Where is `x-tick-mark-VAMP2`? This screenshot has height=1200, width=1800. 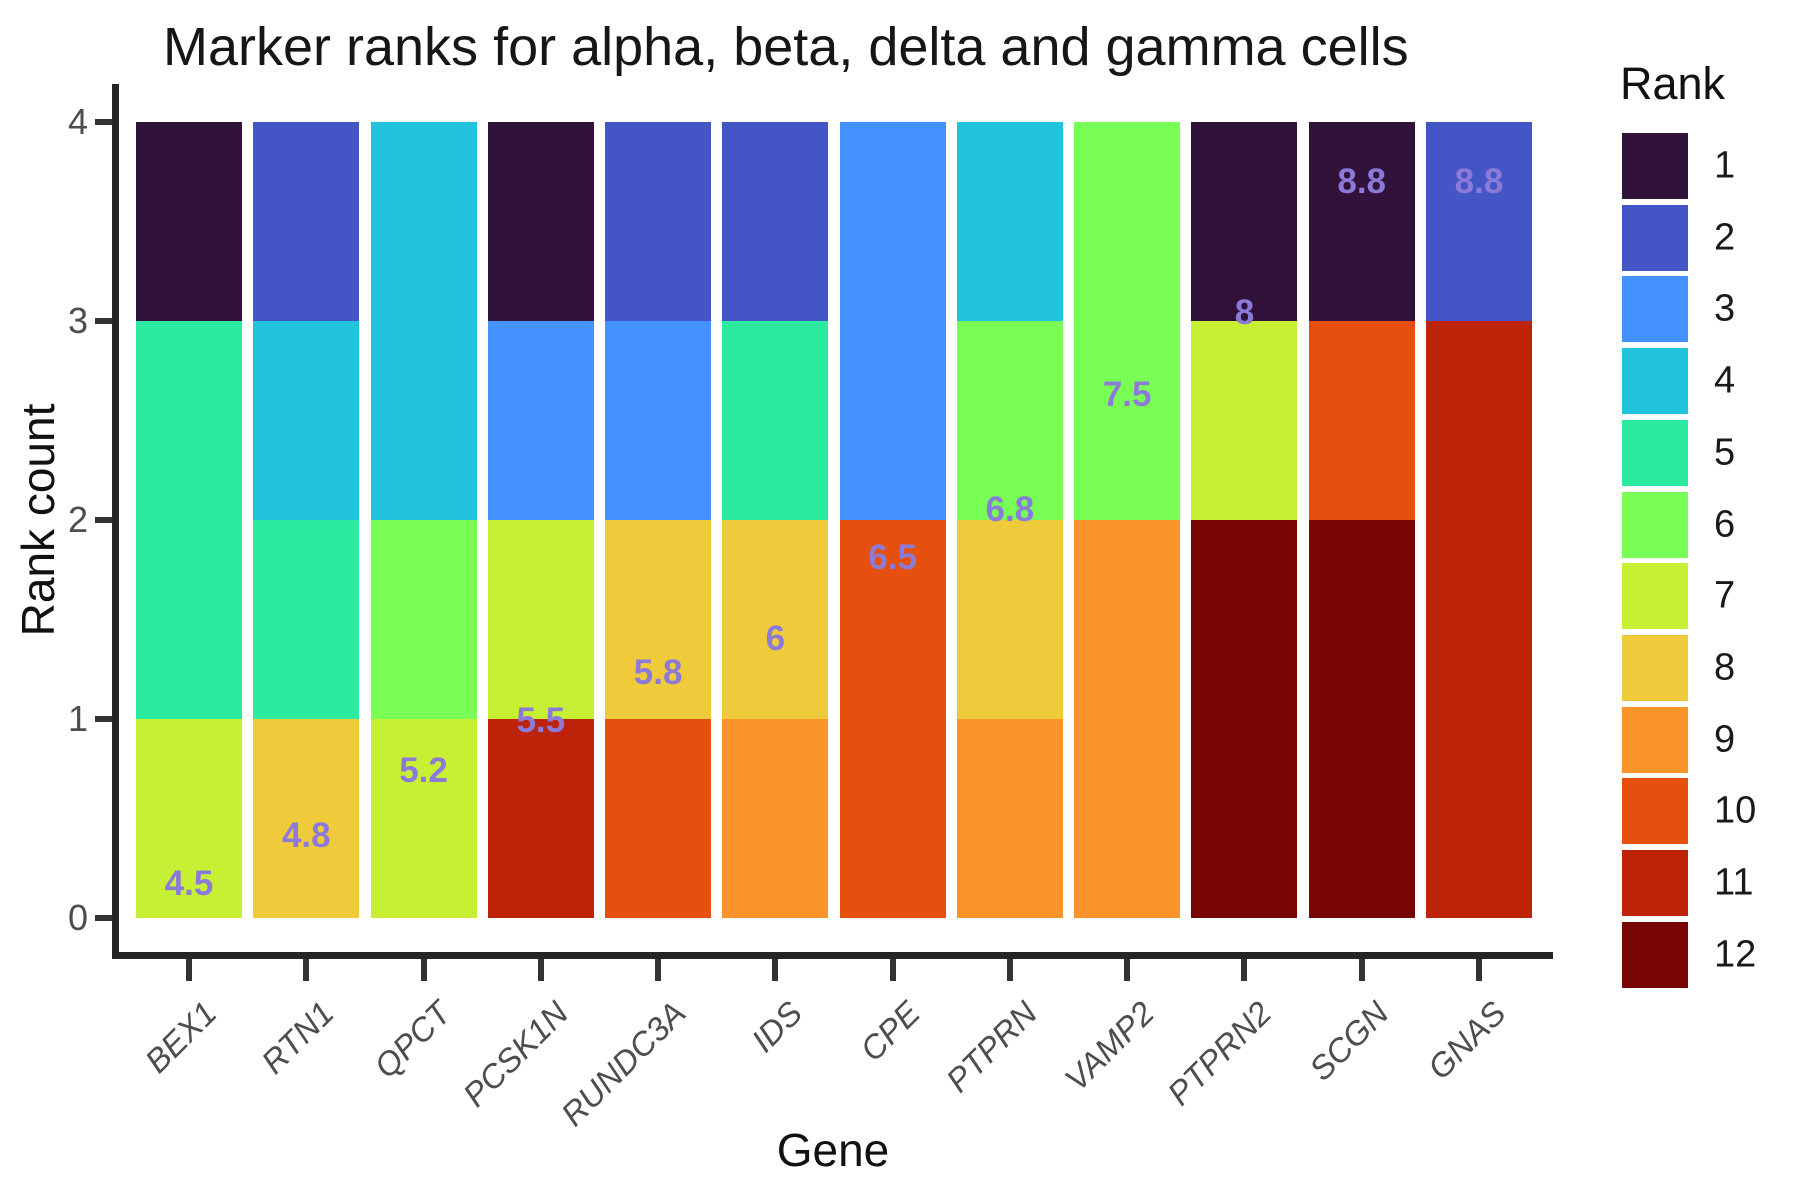
x-tick-mark-VAMP2 is located at coordinates (1127, 970).